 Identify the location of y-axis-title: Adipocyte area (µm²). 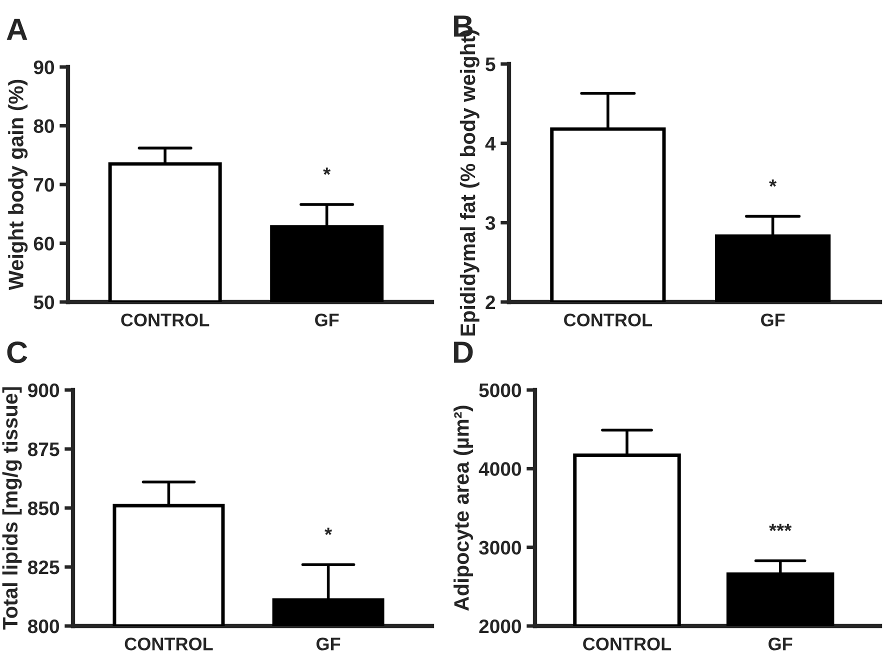
(463, 508).